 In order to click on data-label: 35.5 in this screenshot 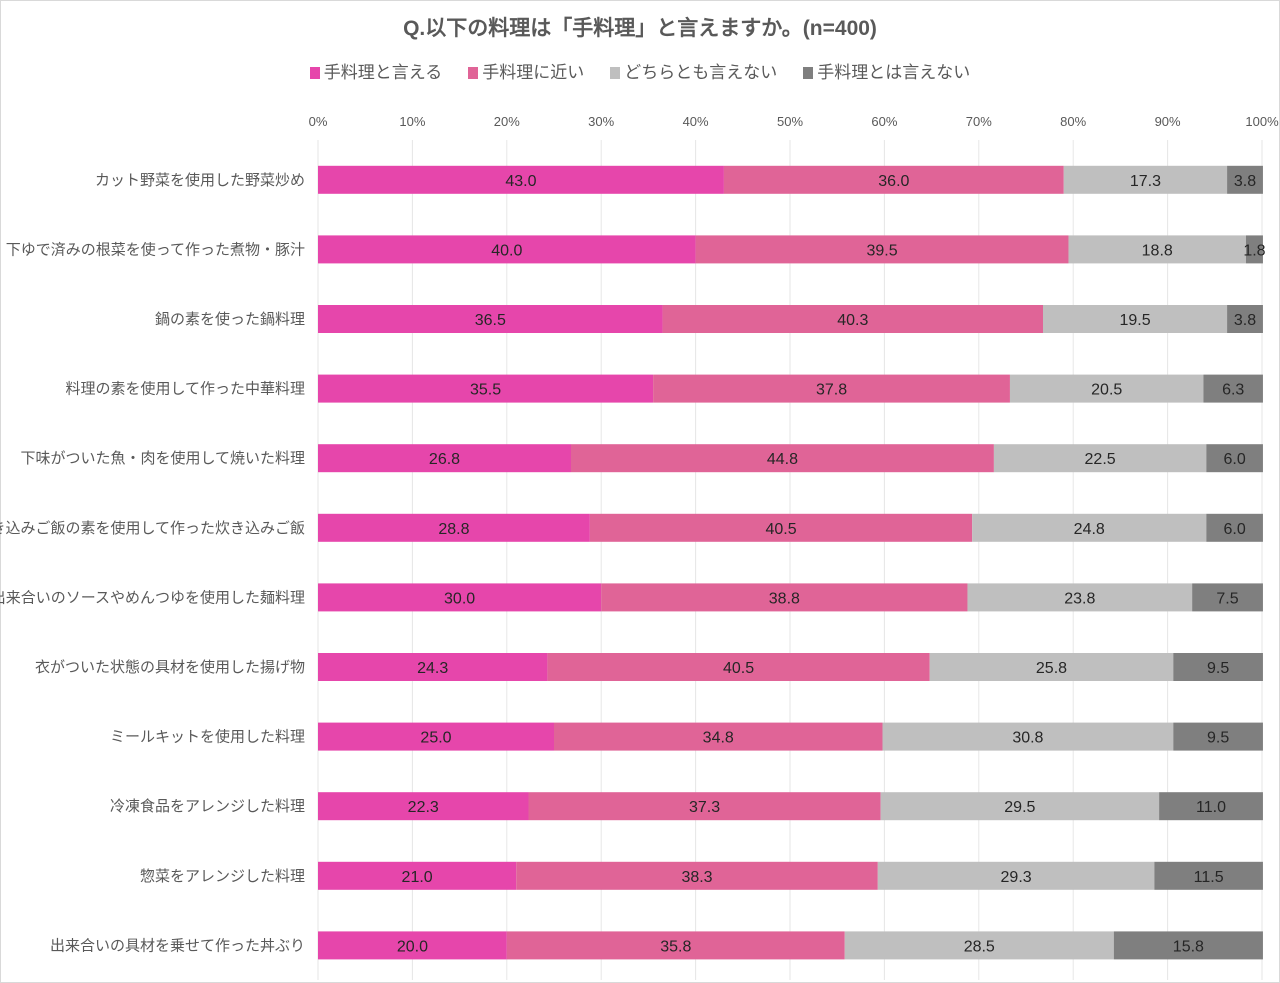, I will do `click(485, 390)`.